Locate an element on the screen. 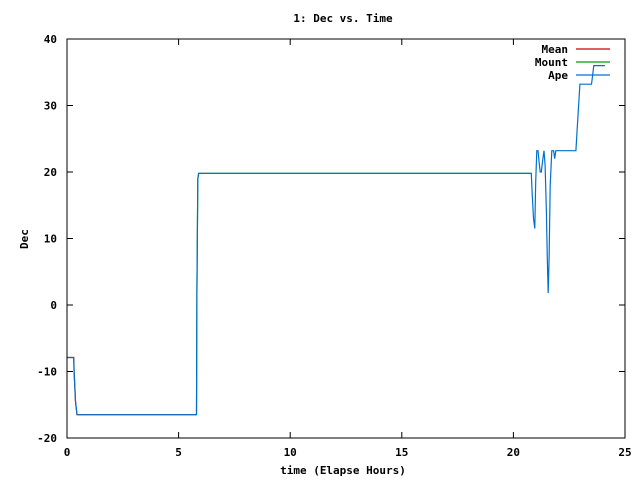 The height and width of the screenshot is (480, 640). x-axis-label: time (Elapse Hours) is located at coordinates (343, 470).